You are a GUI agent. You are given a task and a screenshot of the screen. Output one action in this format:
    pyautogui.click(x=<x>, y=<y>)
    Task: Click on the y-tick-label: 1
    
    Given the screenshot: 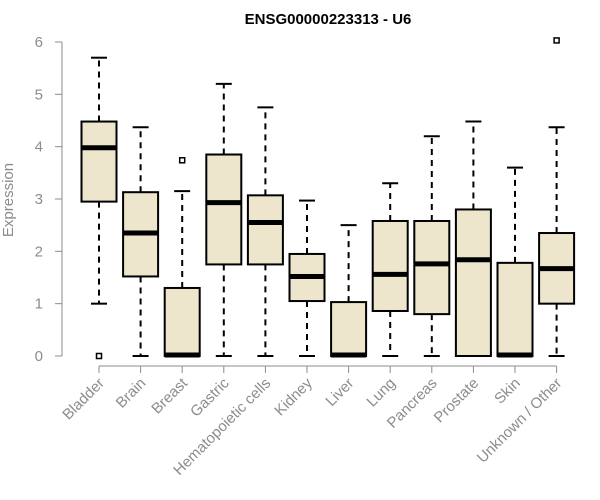 What is the action you would take?
    pyautogui.click(x=39, y=304)
    